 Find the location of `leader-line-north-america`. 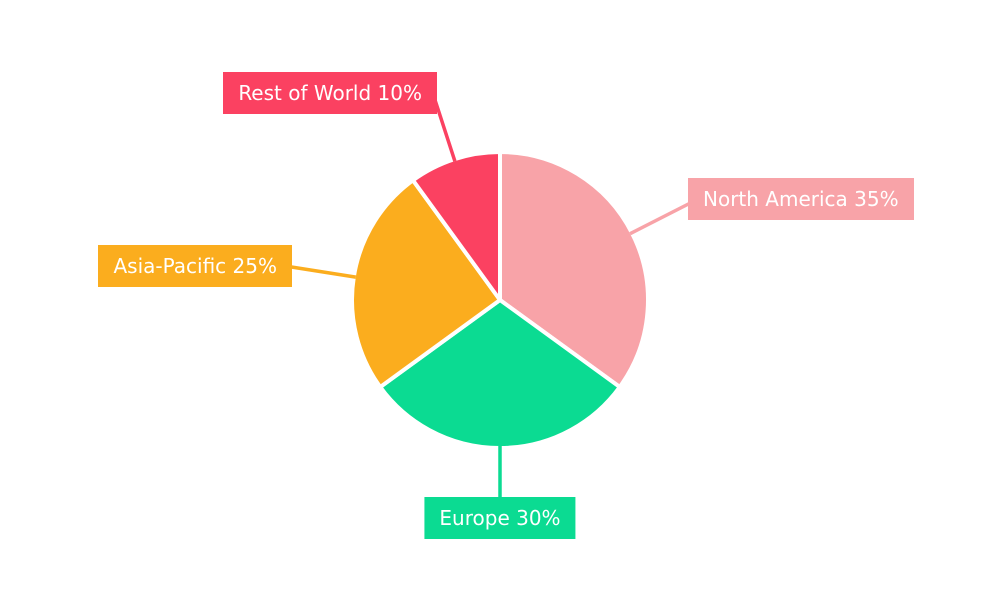

leader-line-north-america is located at coordinates (659, 219).